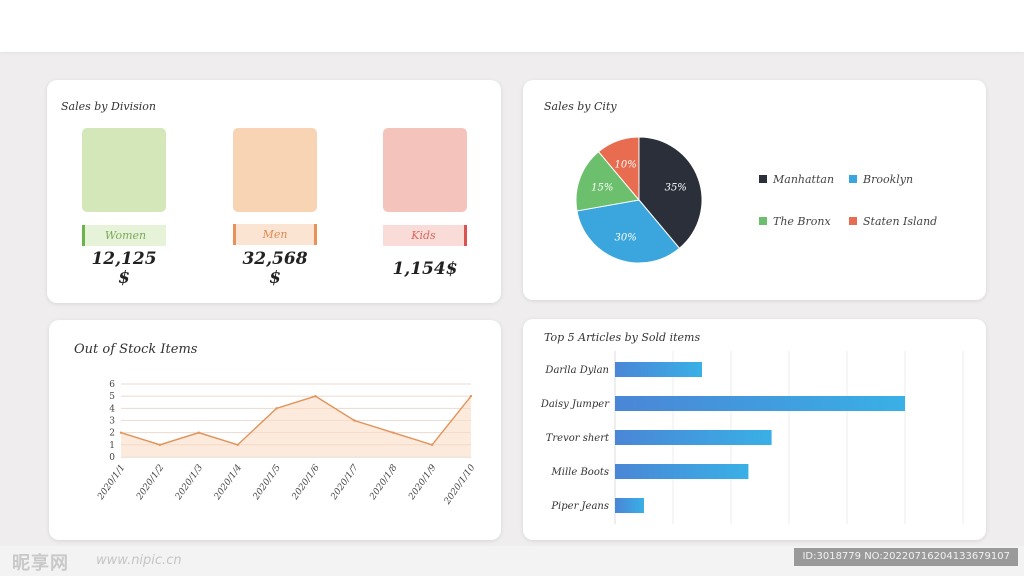 The height and width of the screenshot is (576, 1024). I want to click on women-amount-currency: $, so click(124, 278).